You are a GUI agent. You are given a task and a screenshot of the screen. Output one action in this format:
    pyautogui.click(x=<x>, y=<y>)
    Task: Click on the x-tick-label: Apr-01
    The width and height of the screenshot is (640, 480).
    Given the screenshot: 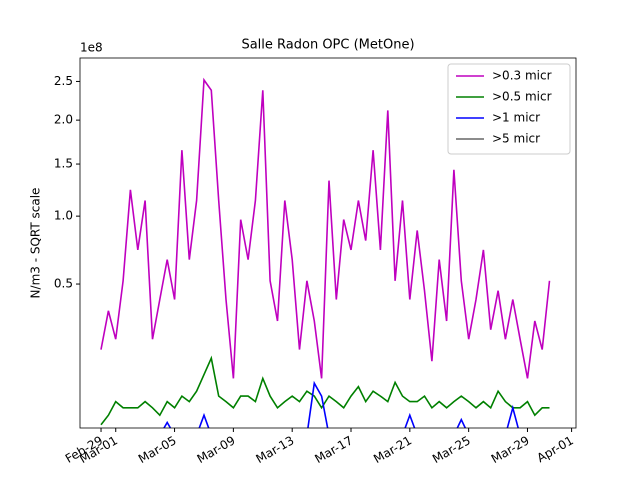 What is the action you would take?
    pyautogui.click(x=555, y=449)
    